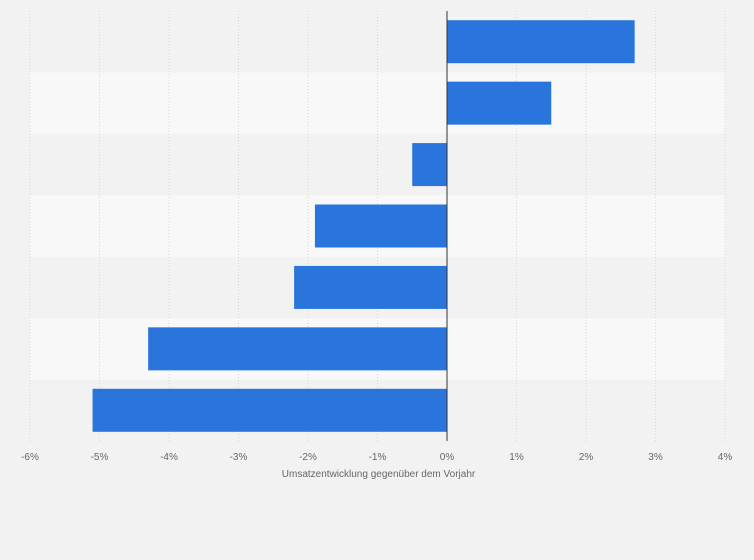 The image size is (754, 560). Describe the element at coordinates (586, 457) in the screenshot. I see `x-tick-label: 2%` at that location.